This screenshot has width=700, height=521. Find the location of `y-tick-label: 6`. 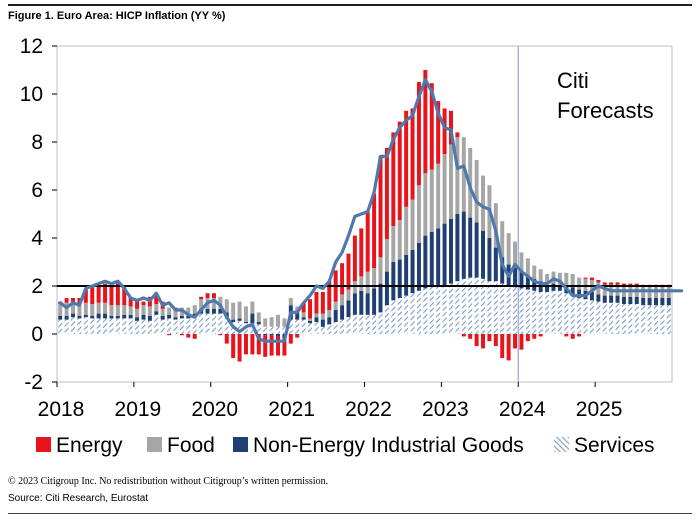

y-tick-label: 6 is located at coordinates (37, 190).